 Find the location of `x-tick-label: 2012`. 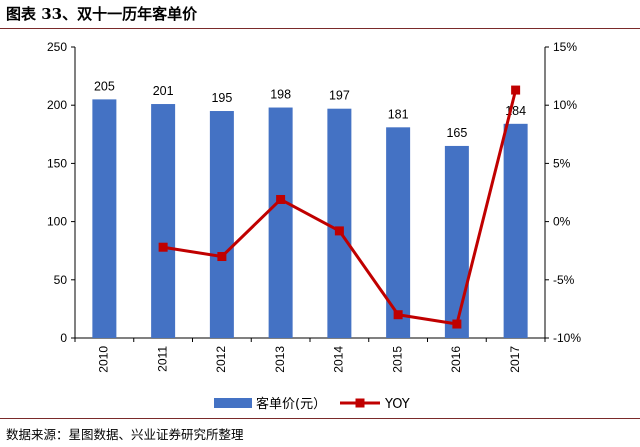

x-tick-label: 2012 is located at coordinates (221, 359).